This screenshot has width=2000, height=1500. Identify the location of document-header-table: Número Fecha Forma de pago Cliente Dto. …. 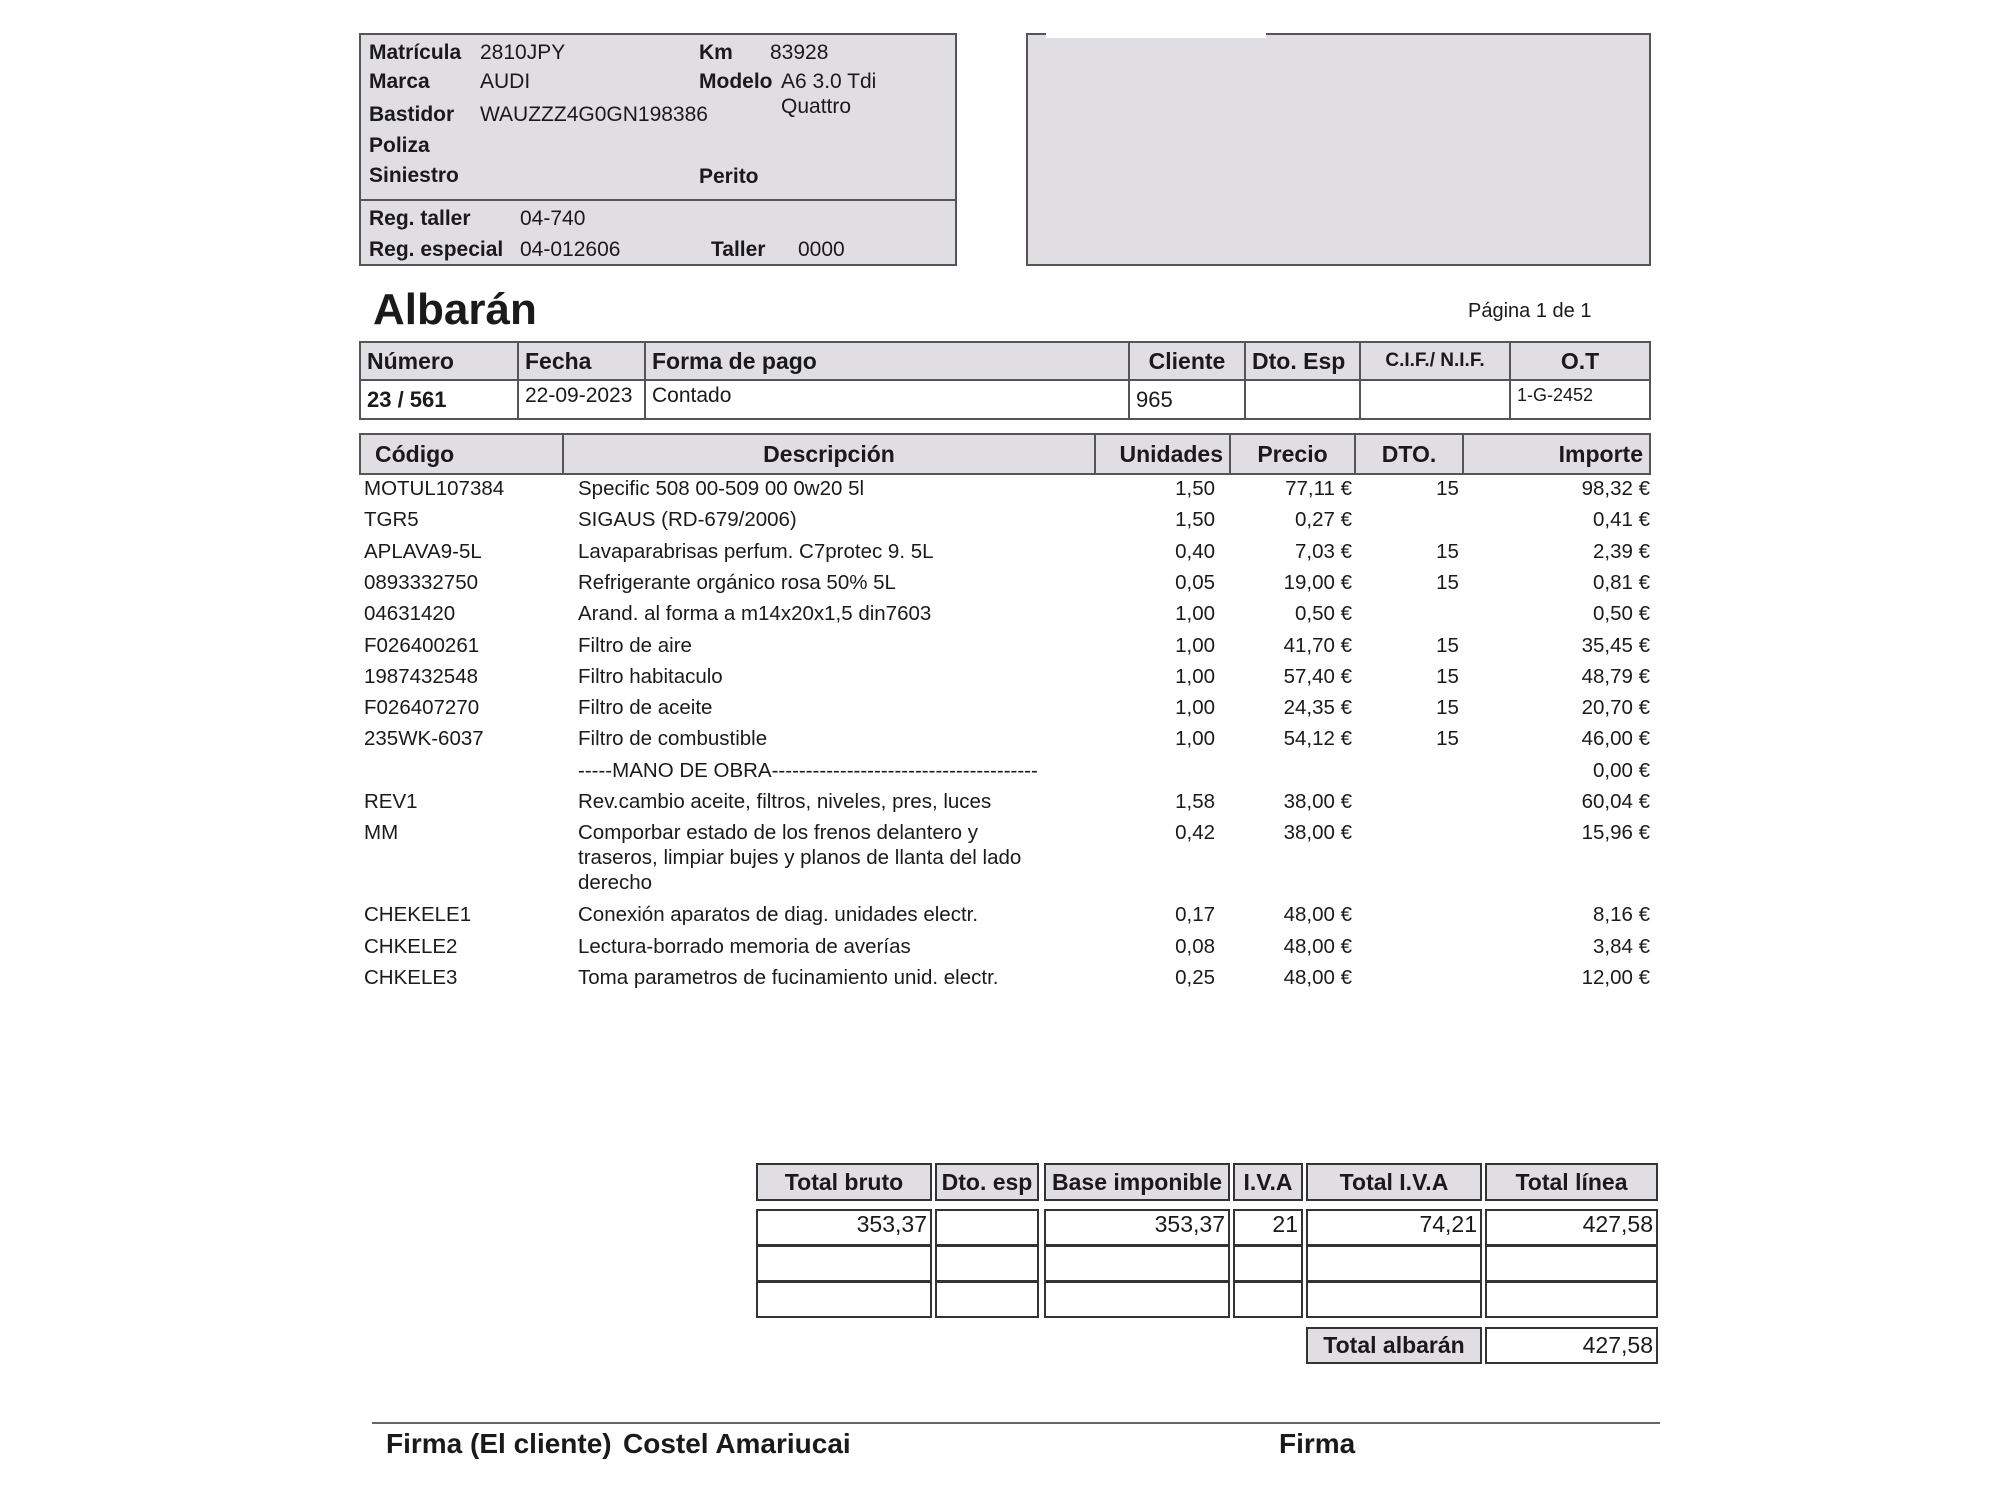
(1005, 380).